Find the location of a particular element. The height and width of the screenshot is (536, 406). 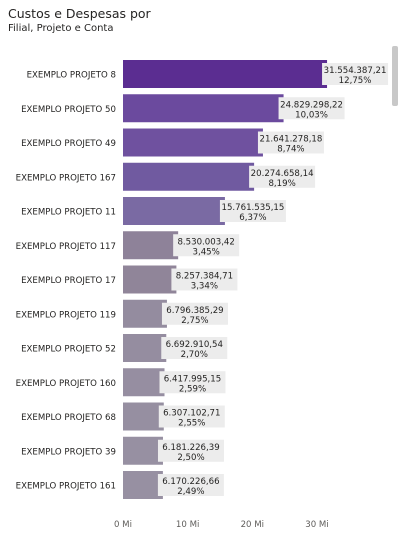

category-label: EXEMPLO PROJETO 68 is located at coordinates (68, 418).